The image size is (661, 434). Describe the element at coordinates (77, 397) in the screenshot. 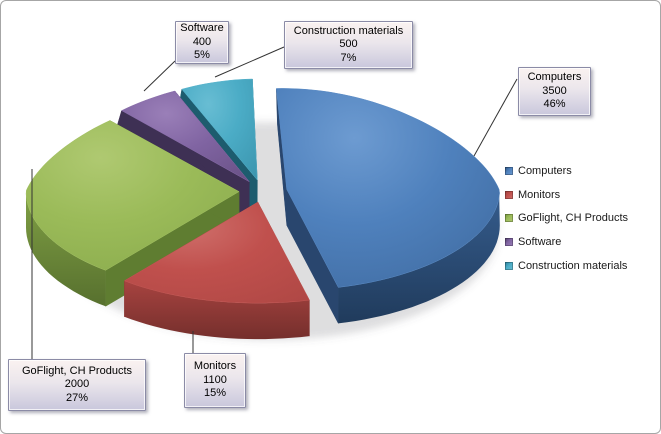

I see `data-label-percent: 27%` at that location.